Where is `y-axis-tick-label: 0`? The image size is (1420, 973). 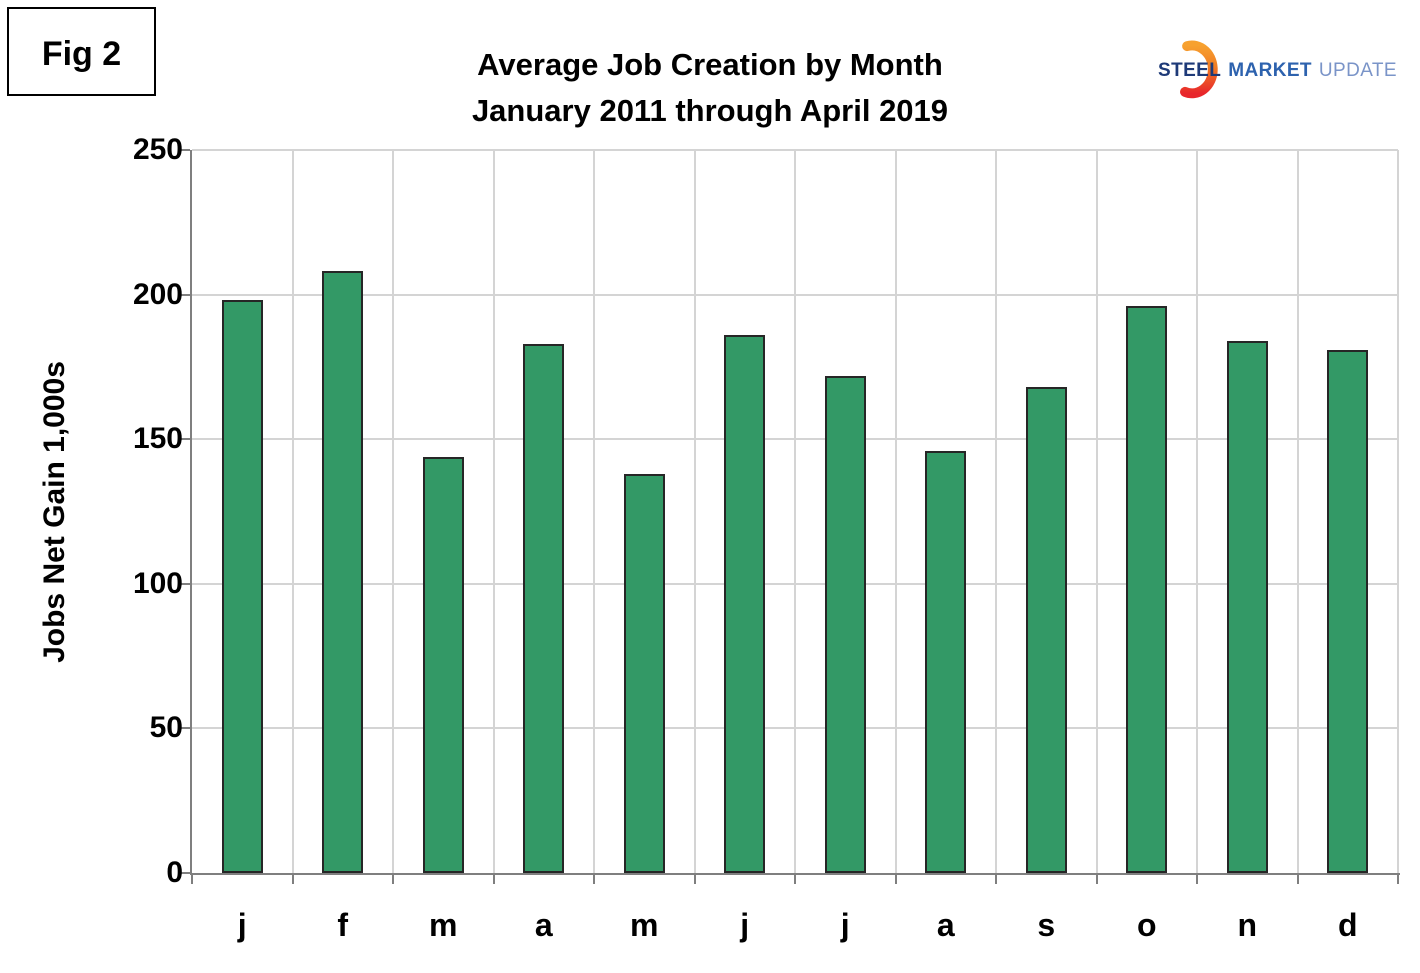 y-axis-tick-label: 0 is located at coordinates (174, 872).